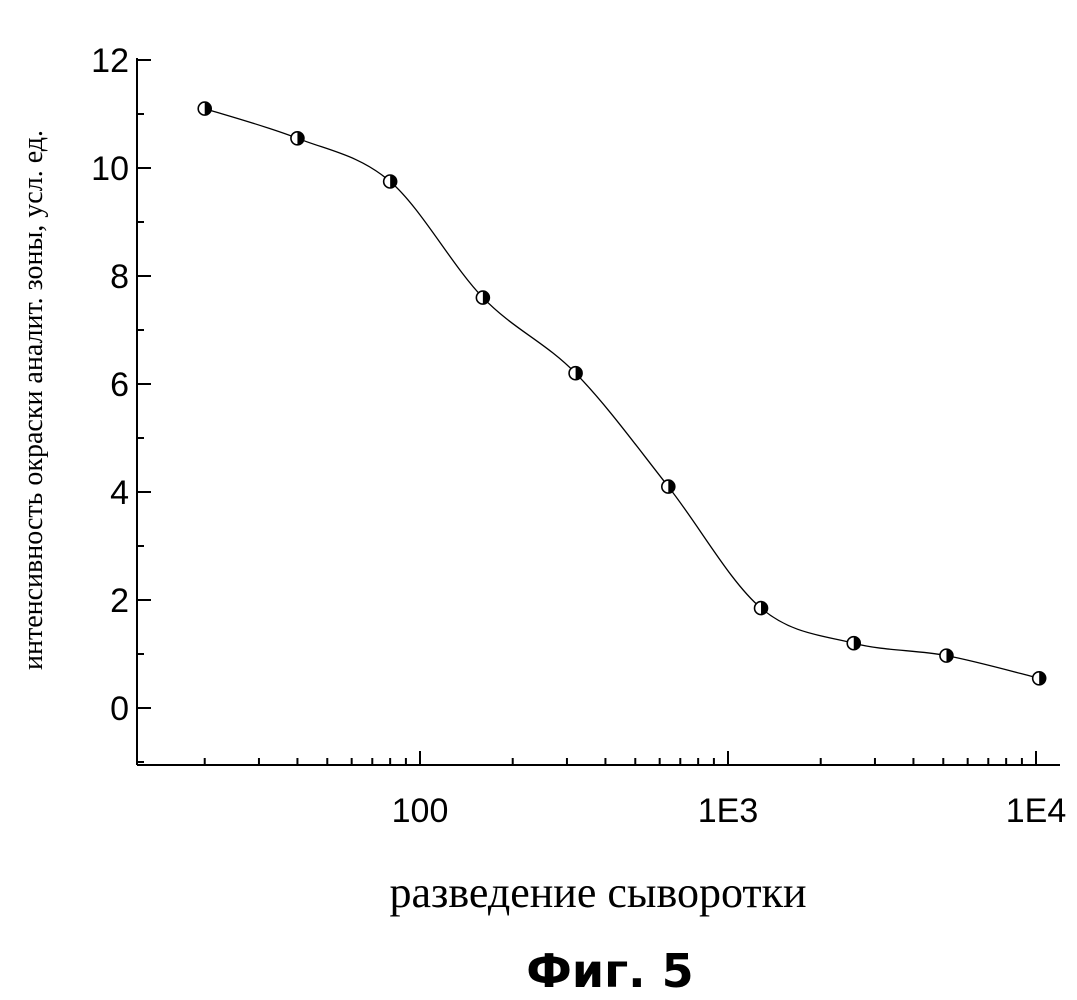 This screenshot has height=1000, width=1077. Describe the element at coordinates (609, 971) in the screenshot. I see `figure-caption: Фиг. 5` at that location.